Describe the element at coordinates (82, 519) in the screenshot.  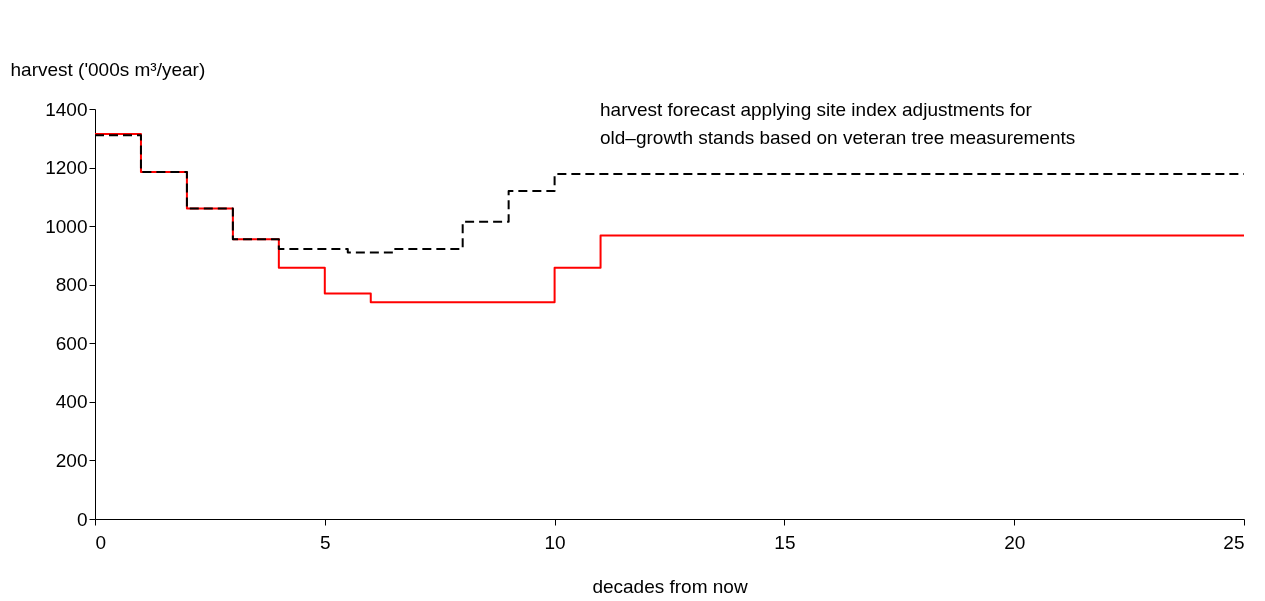
I see `y-tick-label: 0` at that location.